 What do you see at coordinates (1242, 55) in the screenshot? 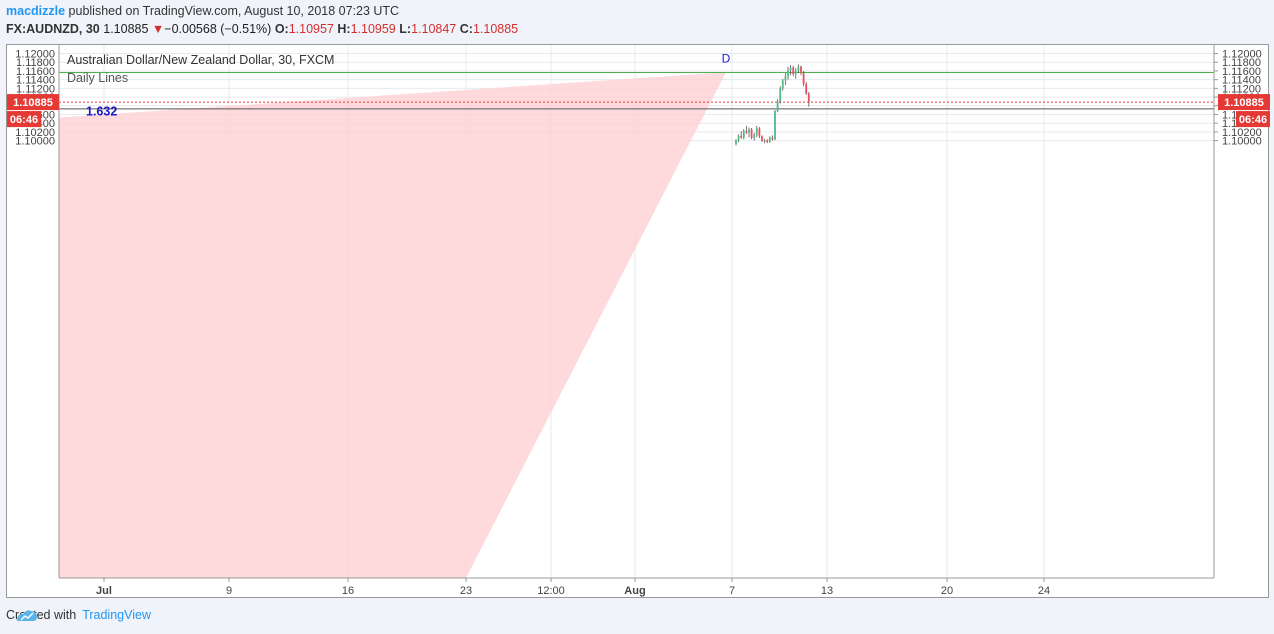
I see `y-tick-label-right: 1.12000` at bounding box center [1242, 55].